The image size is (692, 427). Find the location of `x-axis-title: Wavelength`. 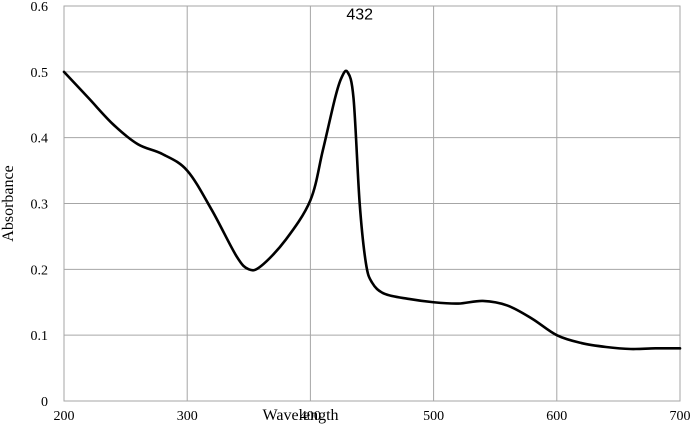

x-axis-title: Wavelength is located at coordinates (301, 415).